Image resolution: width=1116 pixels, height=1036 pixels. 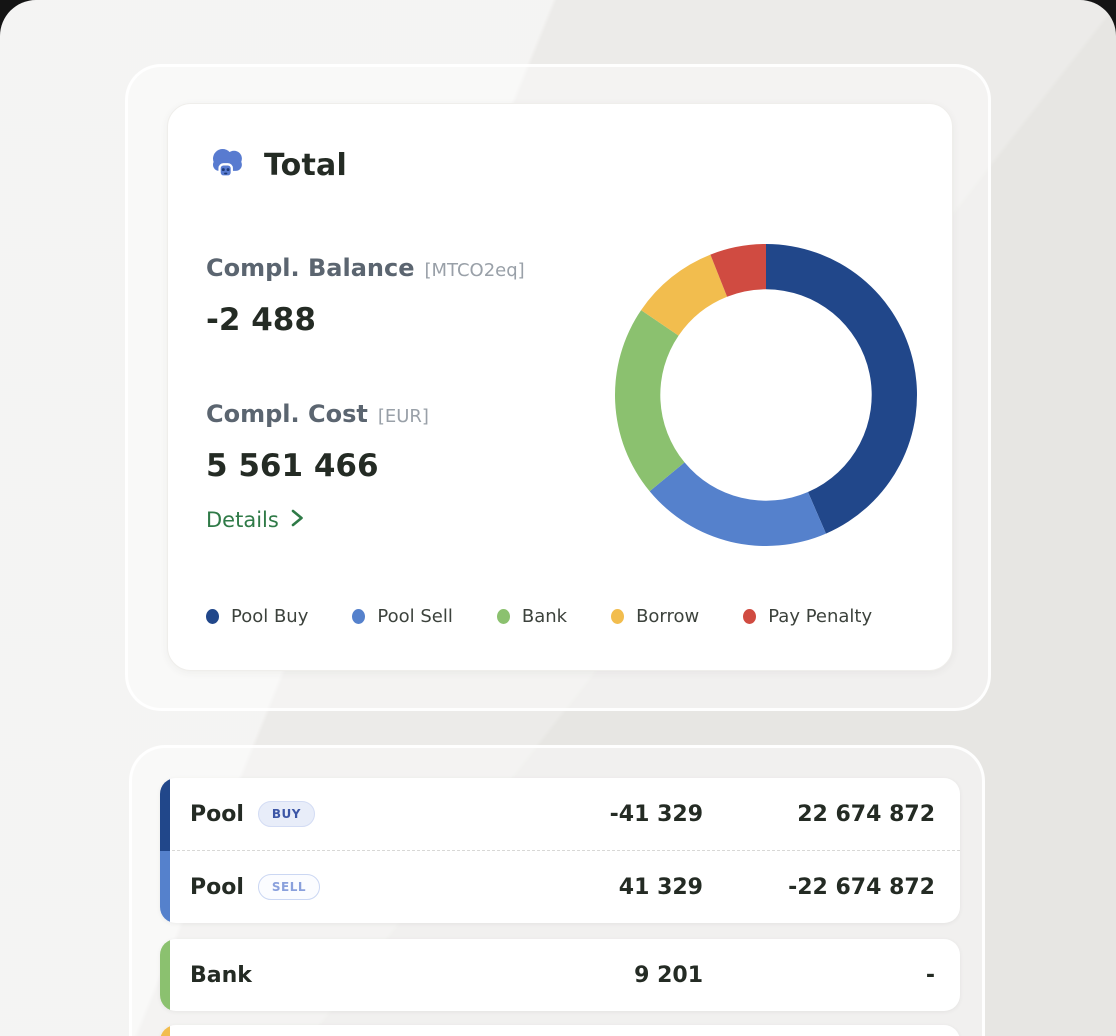 I want to click on stripe-bank, so click(x=165, y=975).